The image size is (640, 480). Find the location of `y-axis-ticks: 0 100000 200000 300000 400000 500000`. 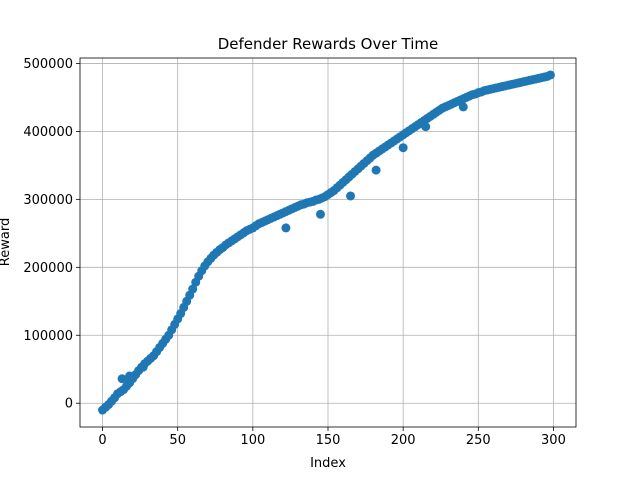

y-axis-ticks: 0 100000 200000 300000 400000 500000 is located at coordinates (51, 234).